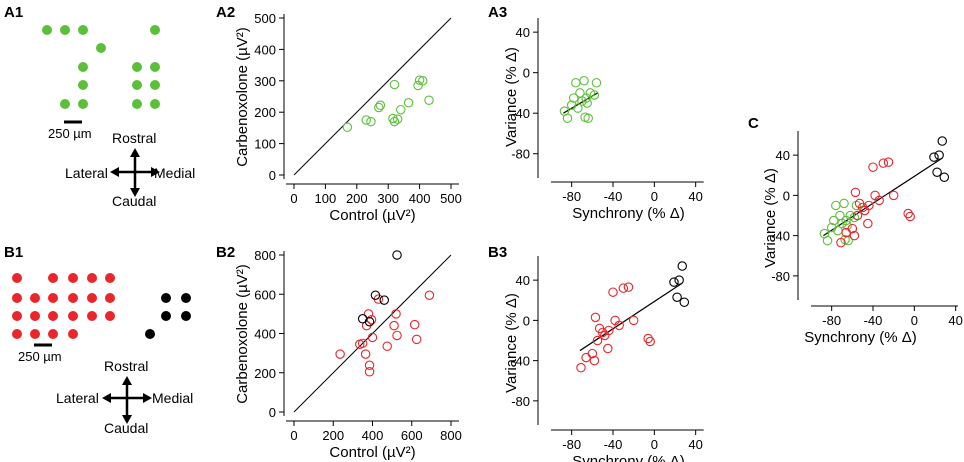  What do you see at coordinates (497, 12) in the screenshot?
I see `panel-a3-label: A3` at bounding box center [497, 12].